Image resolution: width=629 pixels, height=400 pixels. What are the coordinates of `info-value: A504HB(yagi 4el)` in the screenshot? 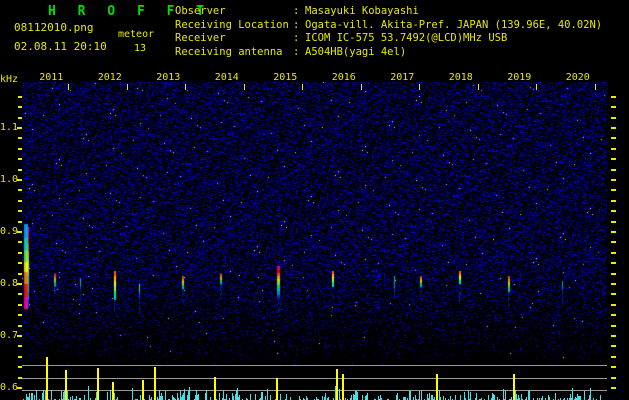 It's located at (356, 51).